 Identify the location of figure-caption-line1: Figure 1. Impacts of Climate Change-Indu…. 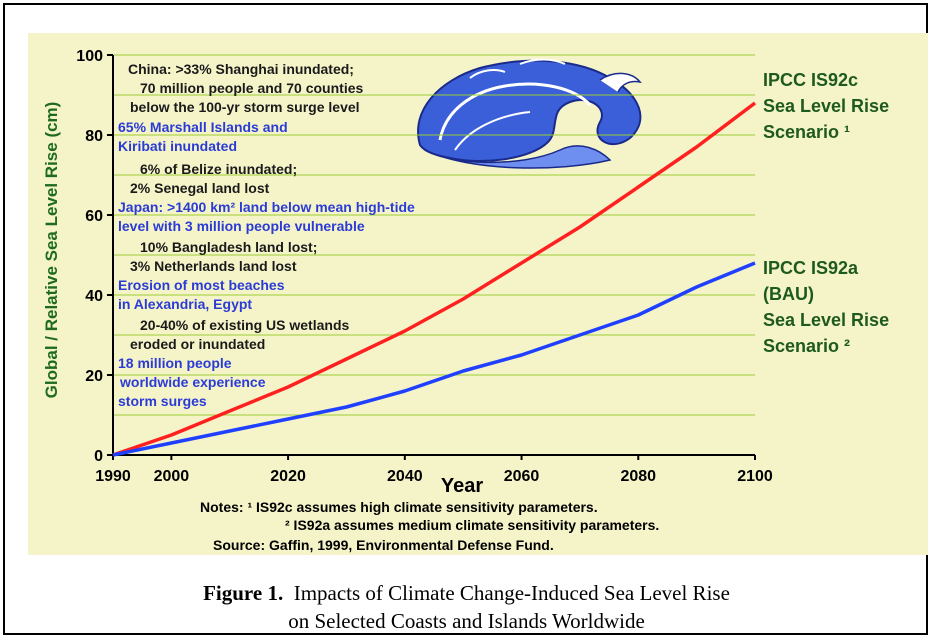
(466, 593).